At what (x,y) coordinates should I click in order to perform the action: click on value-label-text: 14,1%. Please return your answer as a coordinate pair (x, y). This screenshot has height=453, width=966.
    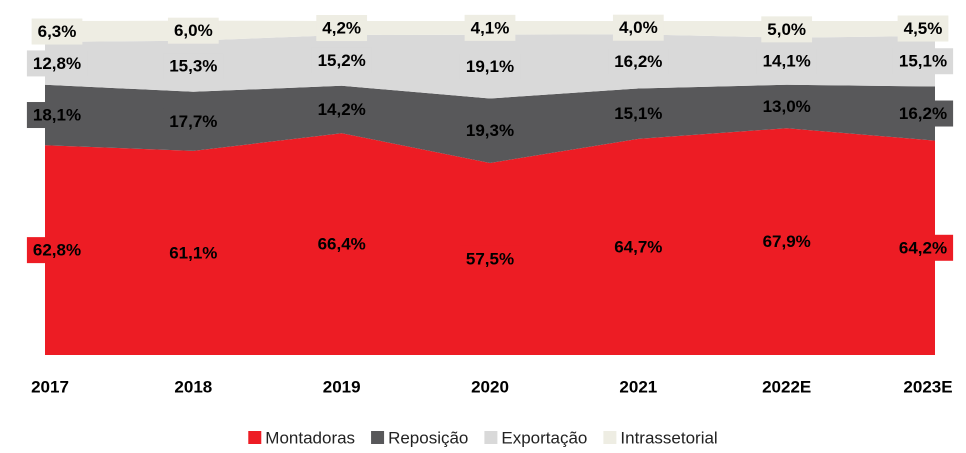
    Looking at the image, I should click on (787, 61).